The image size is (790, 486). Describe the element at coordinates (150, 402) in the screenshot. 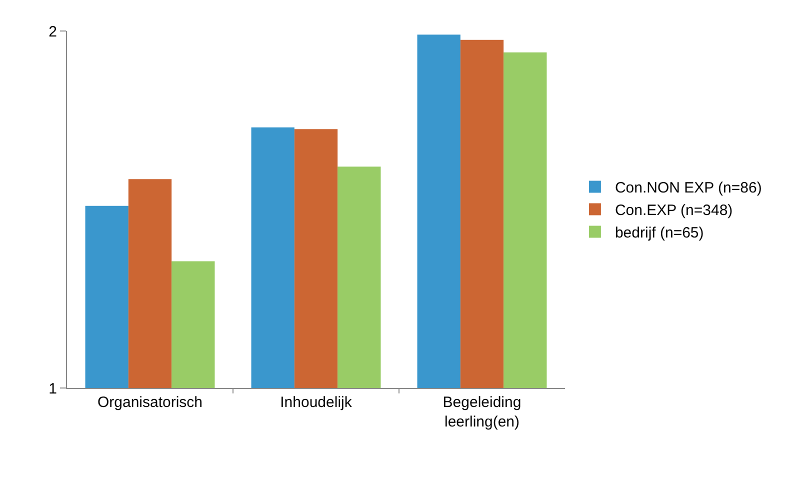

I see `x-tick-label: Organisatorisch` at that location.